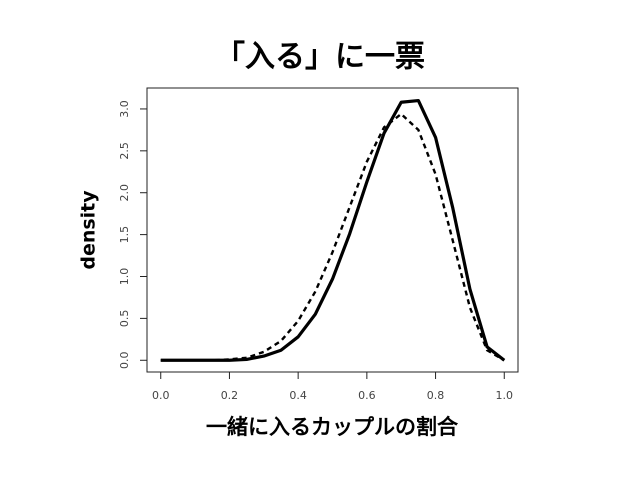 The width and height of the screenshot is (638, 479). What do you see at coordinates (89, 230) in the screenshot?
I see `y-axis-label: density` at bounding box center [89, 230].